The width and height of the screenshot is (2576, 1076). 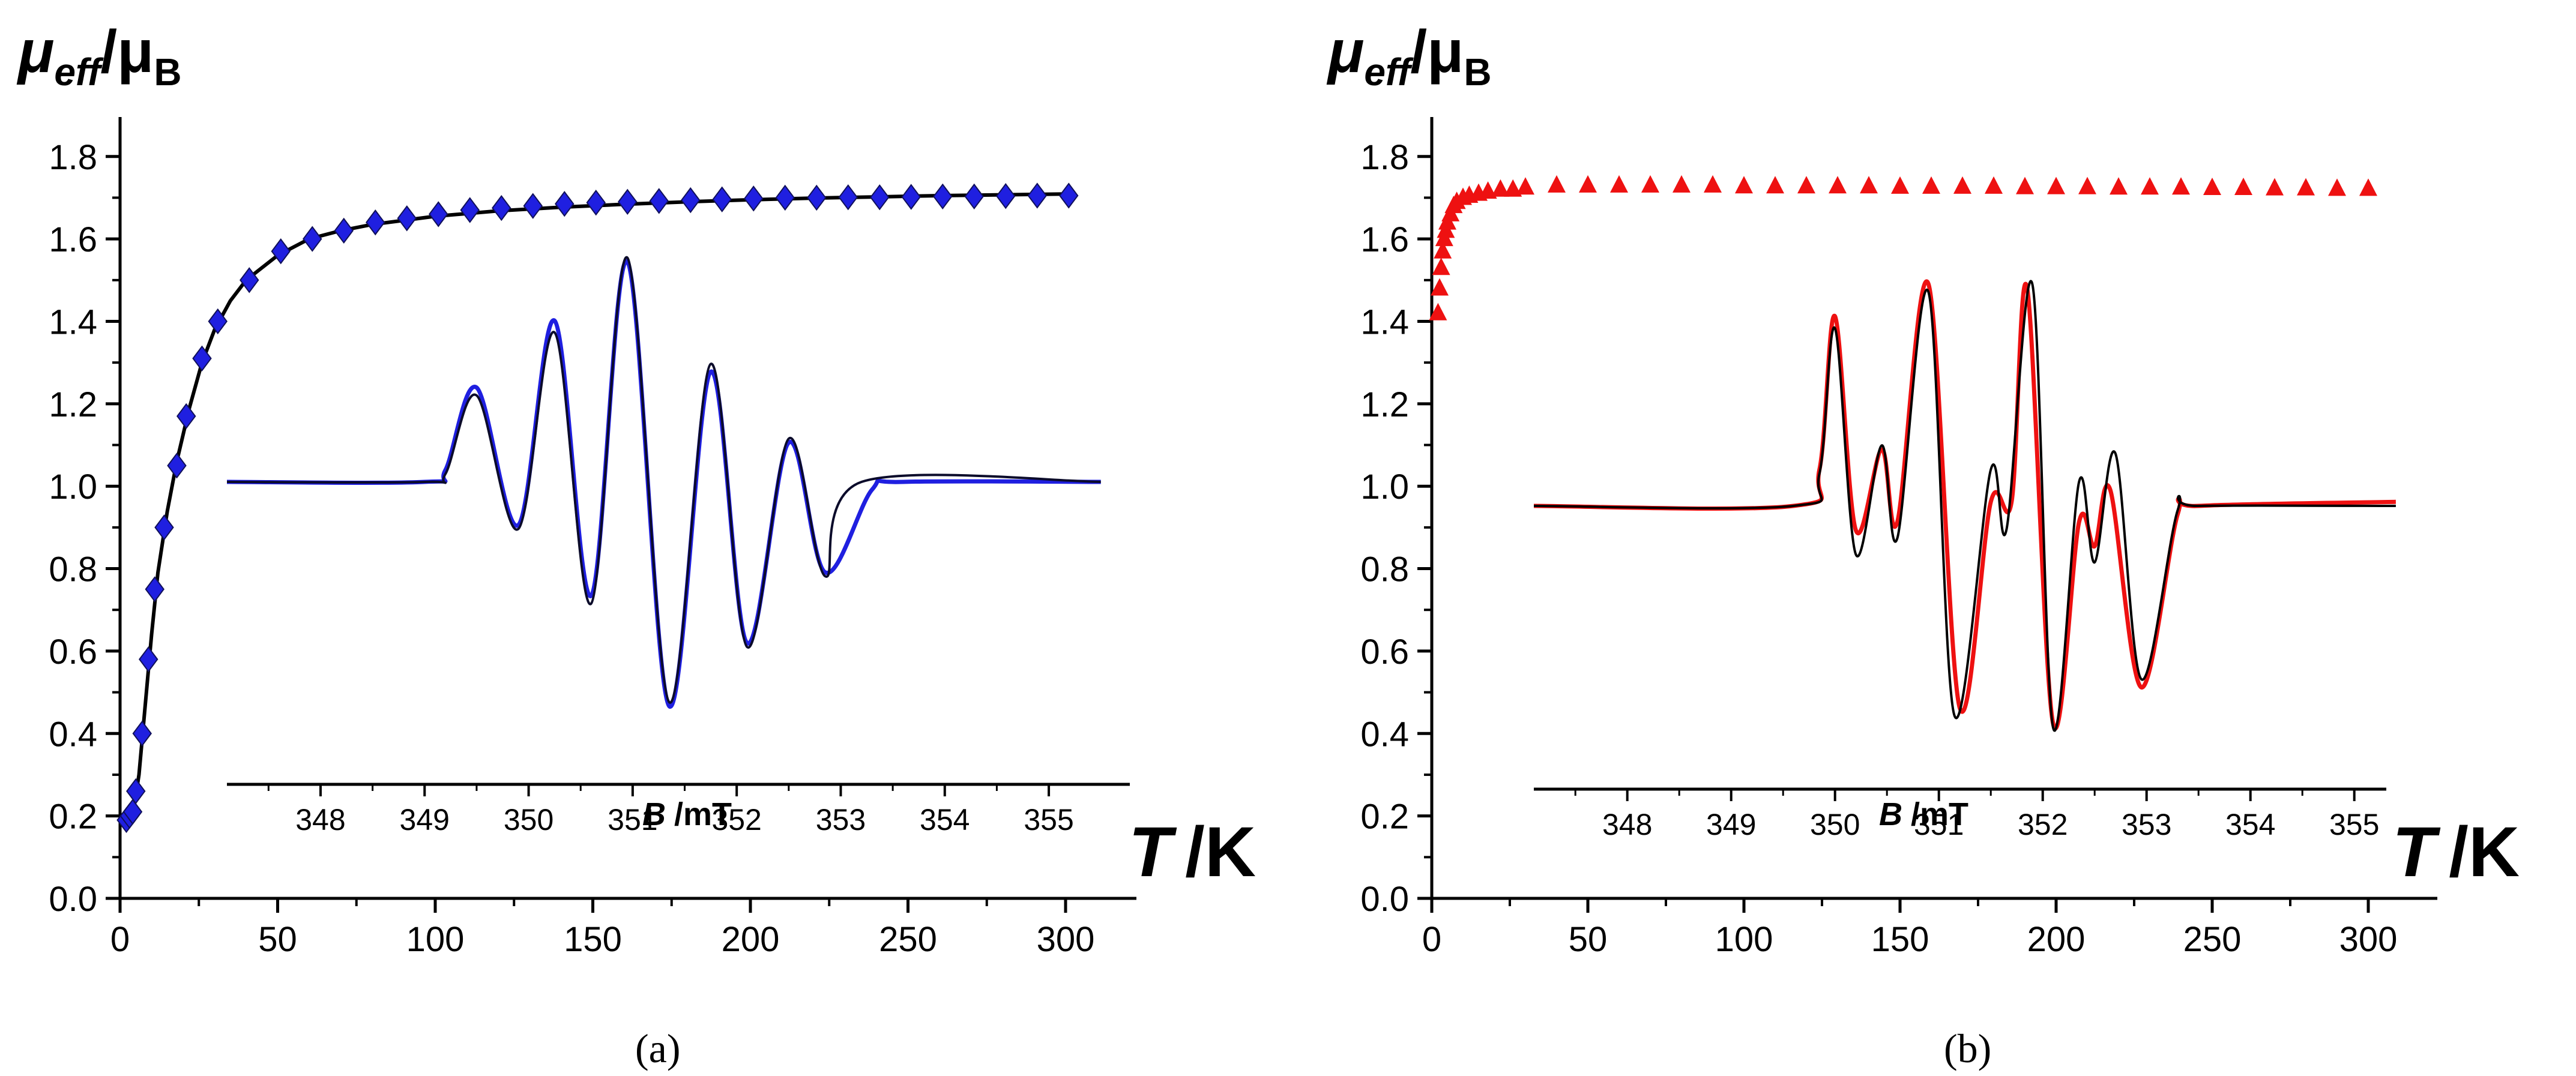 What do you see at coordinates (1384, 899) in the screenshot?
I see `panel-b-y-tick-label: 0.0` at bounding box center [1384, 899].